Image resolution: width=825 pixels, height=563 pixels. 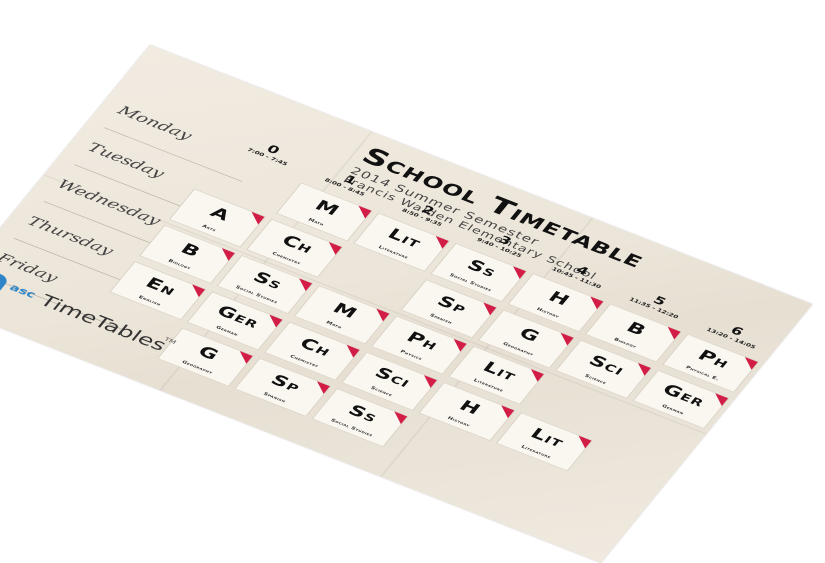 I want to click on logo-asc: asc, so click(x=22, y=291).